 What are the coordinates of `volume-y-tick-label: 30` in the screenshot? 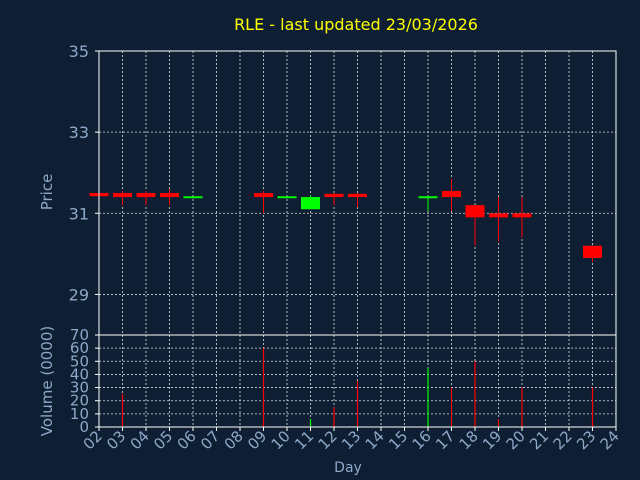 It's located at (79, 388).